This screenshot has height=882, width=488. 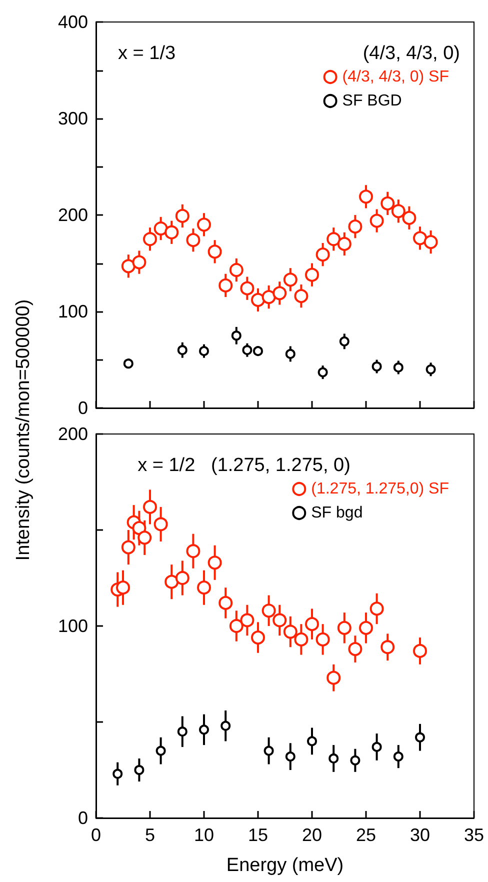 I want to click on x-tick-label: 10, so click(x=204, y=835).